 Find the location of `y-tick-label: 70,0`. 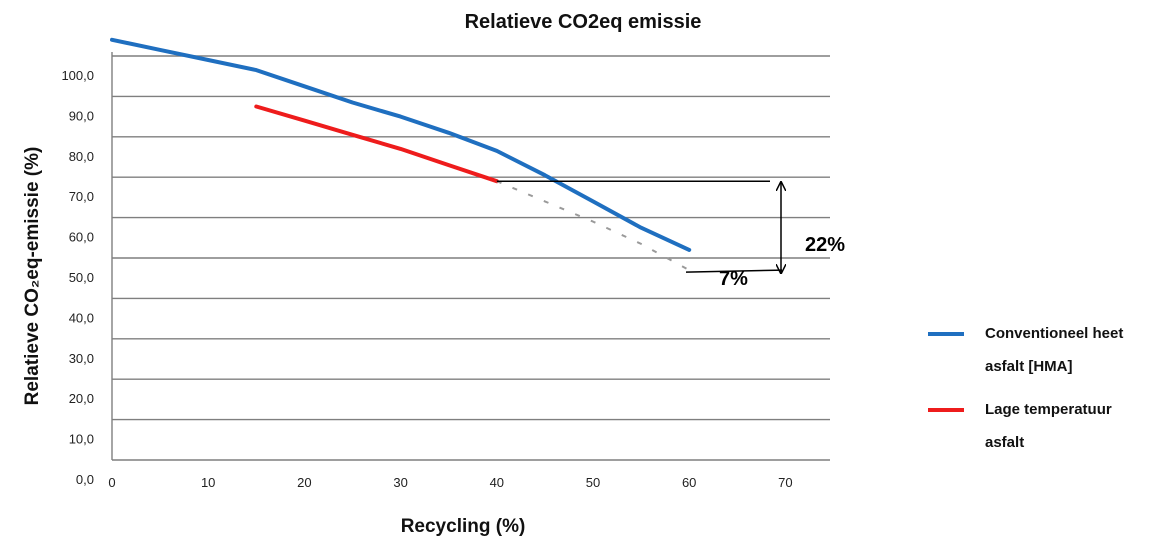

y-tick-label: 70,0 is located at coordinates (81, 196).